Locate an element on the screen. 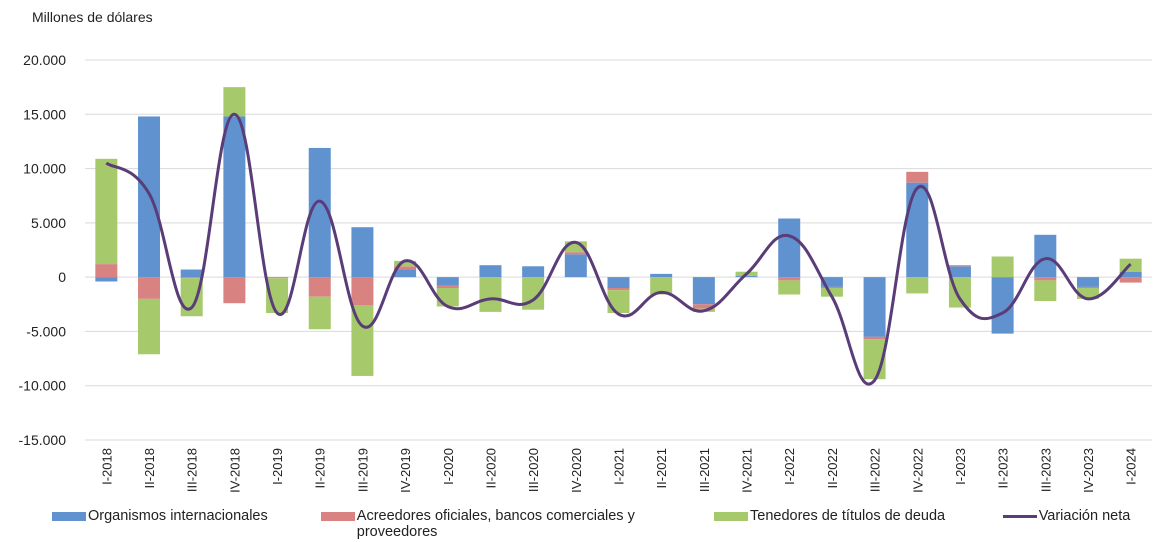 This screenshot has width=1153, height=542. x-tick-label: I-2024 is located at coordinates (1131, 466).